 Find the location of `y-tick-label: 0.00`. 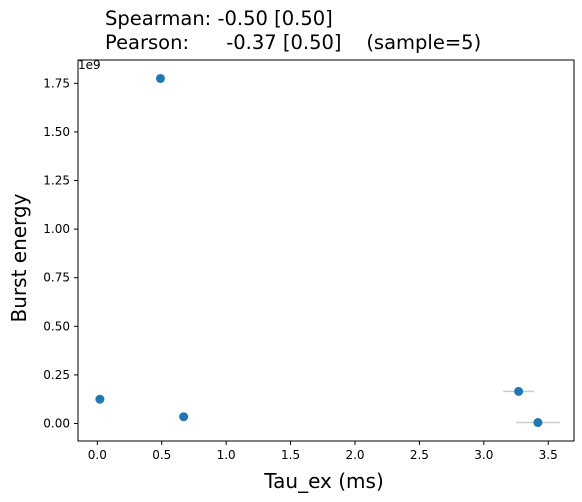

y-tick-label: 0.00 is located at coordinates (56, 424).